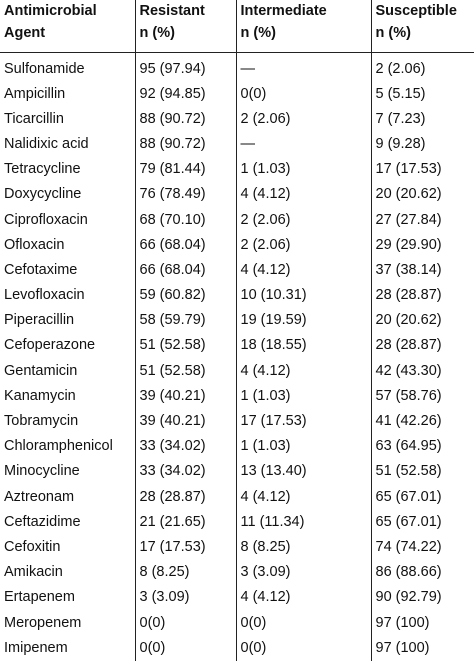 Image resolution: width=474 pixels, height=669 pixels. I want to click on susceptible-cell: 90 (92.79), so click(422, 598).